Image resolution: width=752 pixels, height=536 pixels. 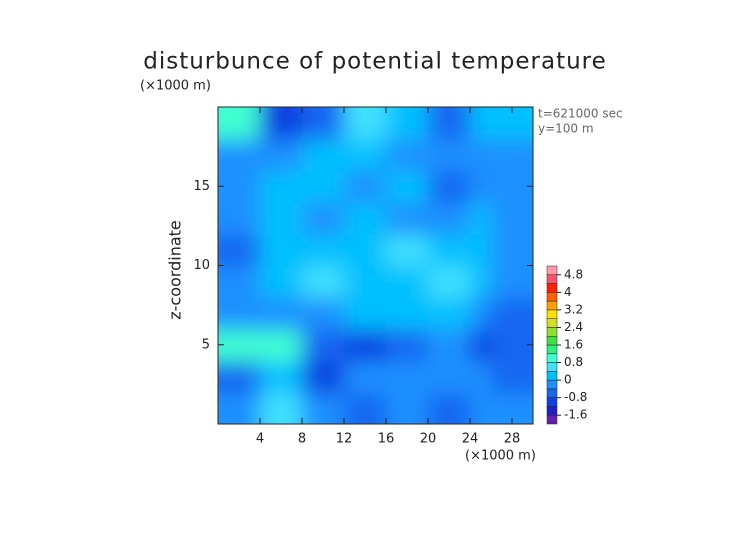 I want to click on y-unit: (×1000 m), so click(x=175, y=86).